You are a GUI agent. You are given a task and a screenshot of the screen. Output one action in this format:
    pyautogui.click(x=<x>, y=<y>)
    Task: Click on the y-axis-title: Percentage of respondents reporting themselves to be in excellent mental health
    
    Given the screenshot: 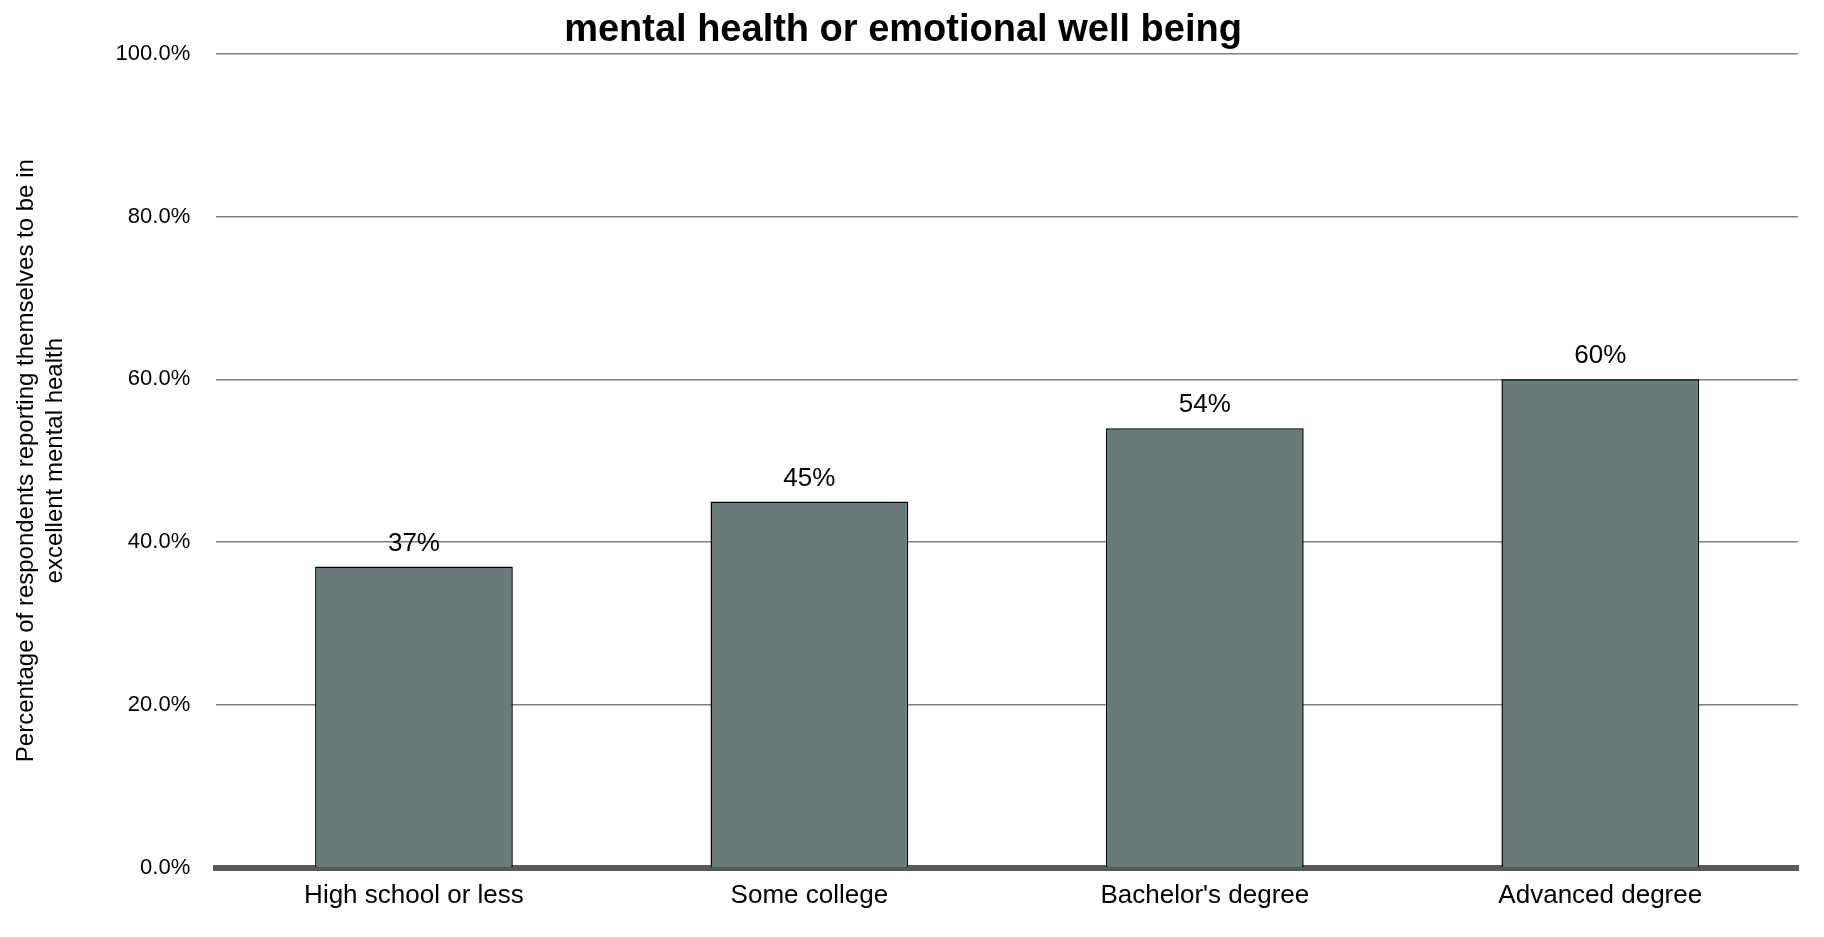 What is the action you would take?
    pyautogui.click(x=39, y=461)
    